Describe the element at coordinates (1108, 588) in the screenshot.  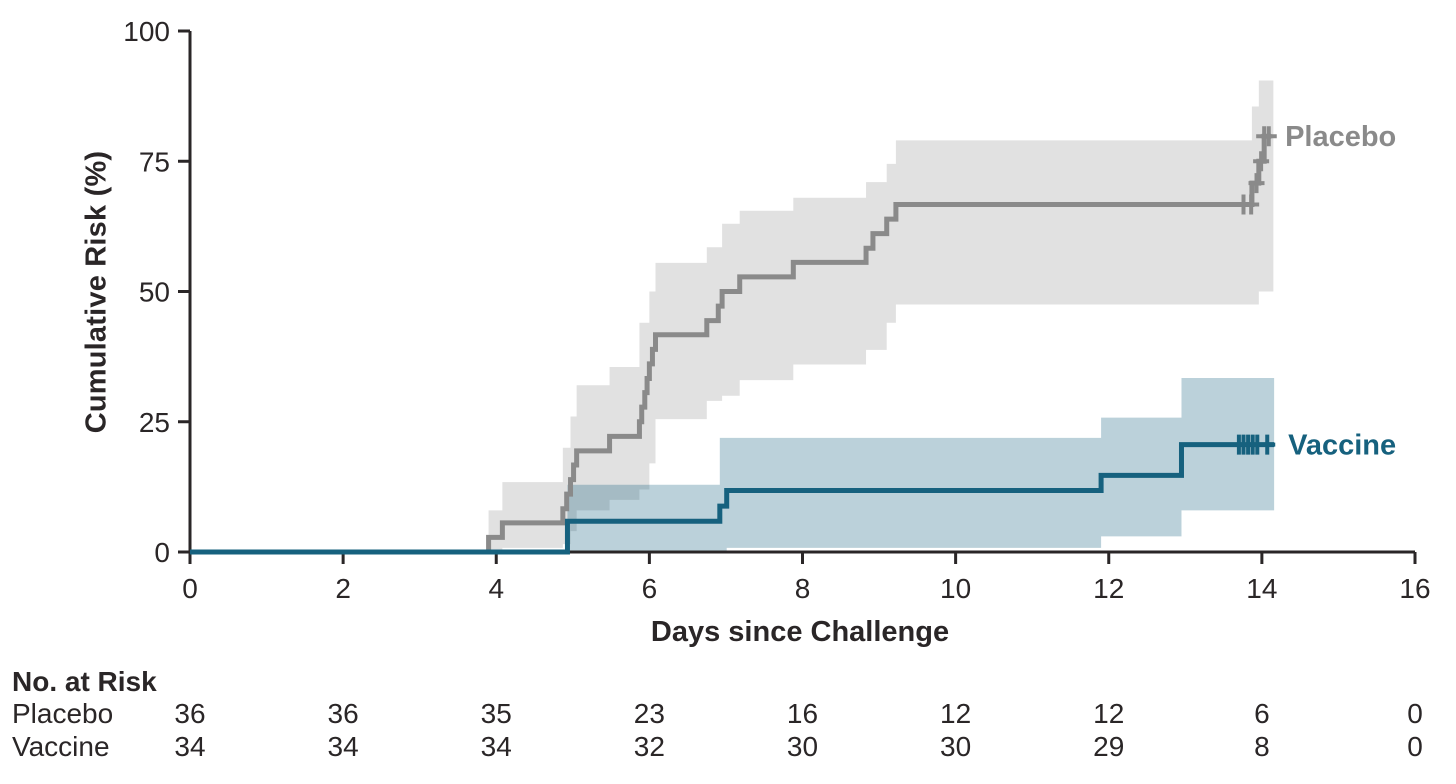
I see `x-tick-label: 12` at that location.